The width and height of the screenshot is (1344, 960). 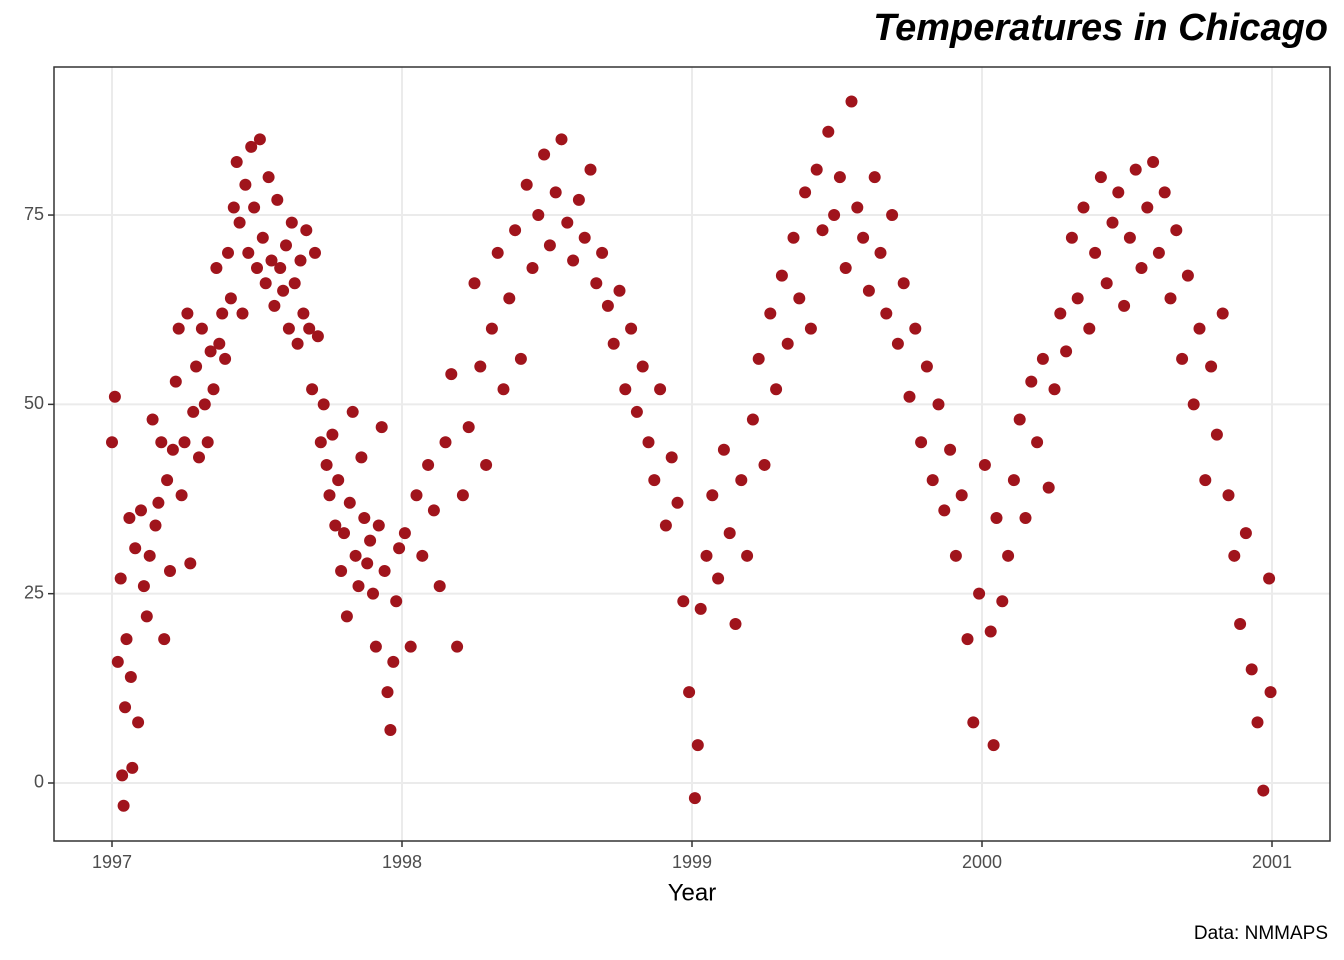 I want to click on x-tick-label: 2000, so click(x=982, y=862).